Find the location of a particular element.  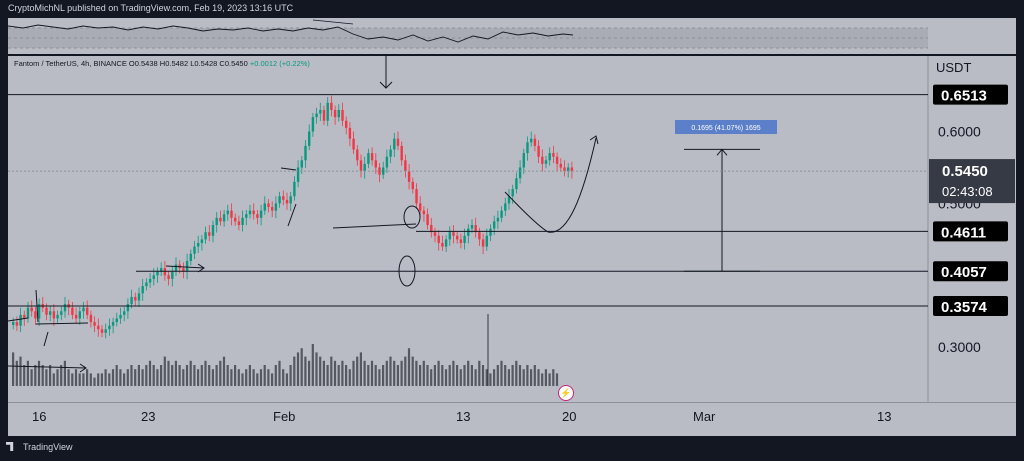

time-tick-20: 20 is located at coordinates (569, 416).